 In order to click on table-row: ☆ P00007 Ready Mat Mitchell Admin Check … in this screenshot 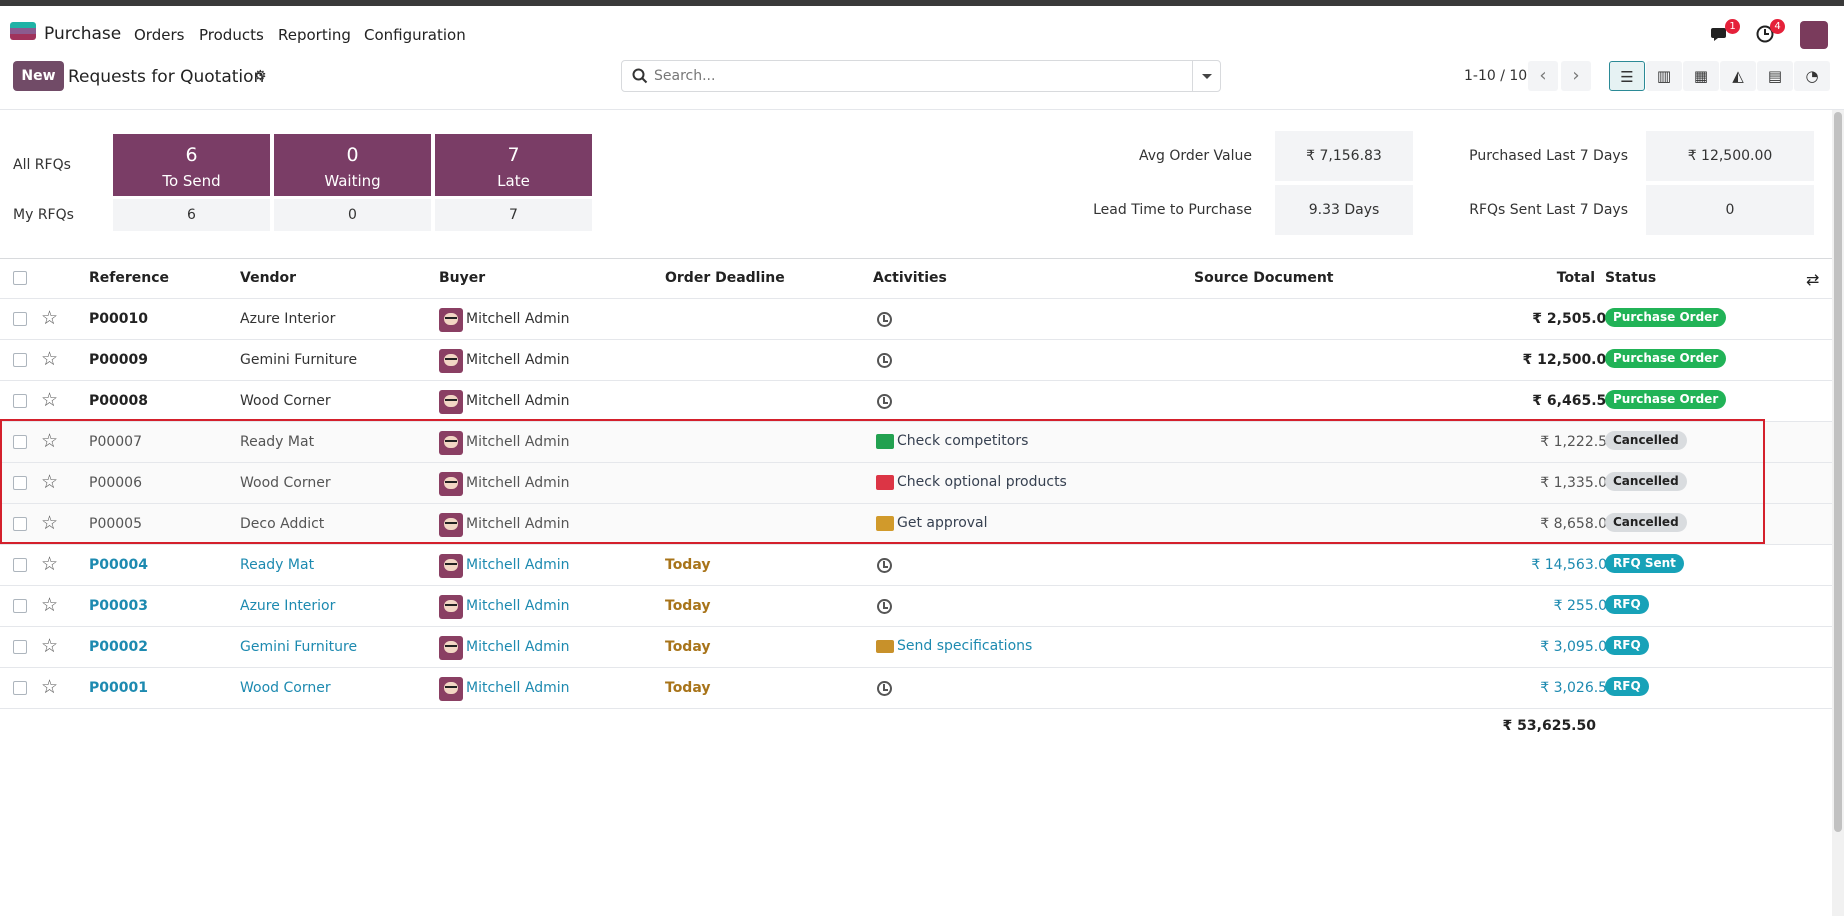, I will do `click(916, 441)`.